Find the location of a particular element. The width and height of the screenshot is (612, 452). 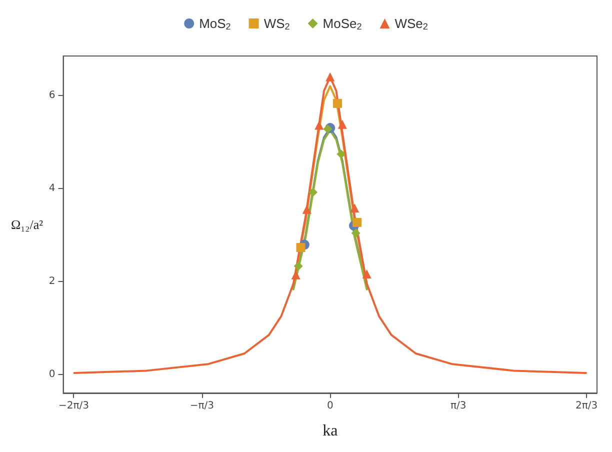

x-axis-title: ka is located at coordinates (330, 431).